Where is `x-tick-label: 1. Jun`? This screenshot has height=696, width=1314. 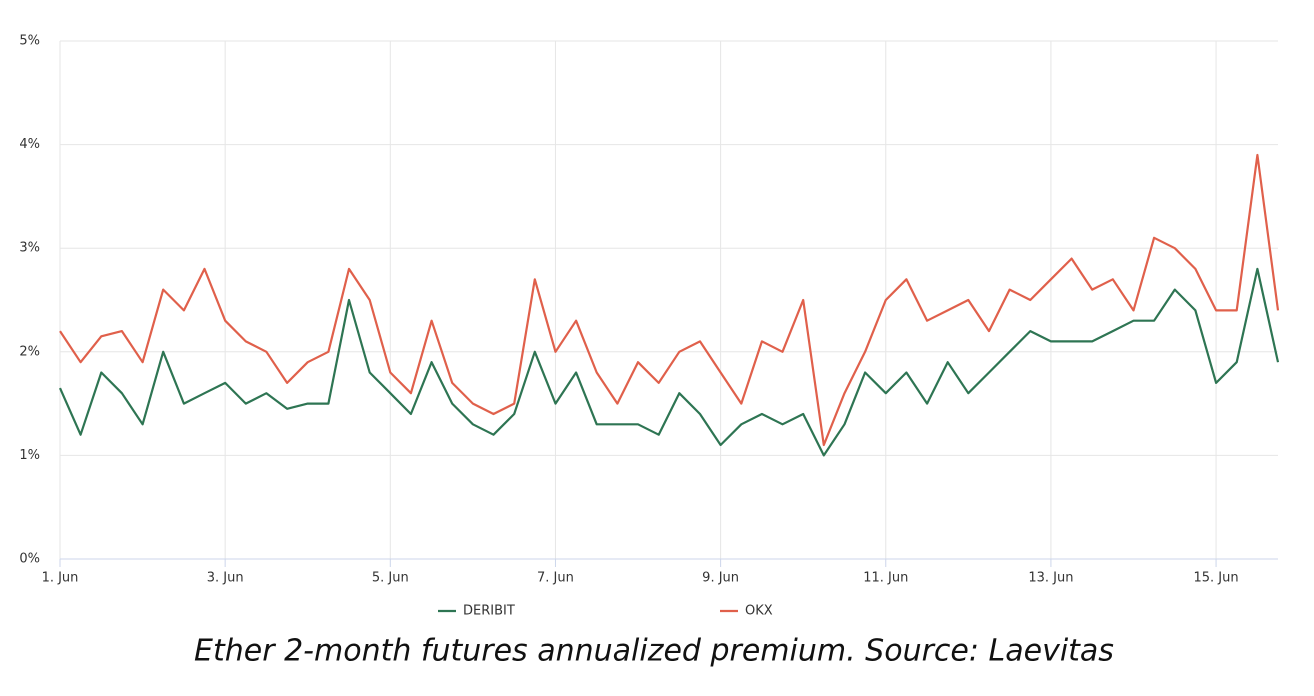
x-tick-label: 1. Jun is located at coordinates (60, 578).